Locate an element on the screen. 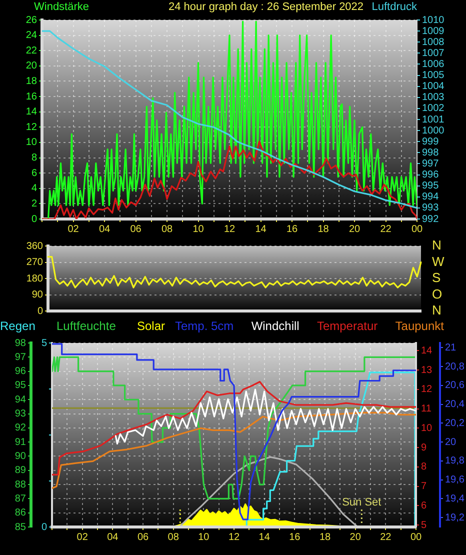 The width and height of the screenshot is (466, 555). y2-tick-label: 1010 is located at coordinates (433, 20).